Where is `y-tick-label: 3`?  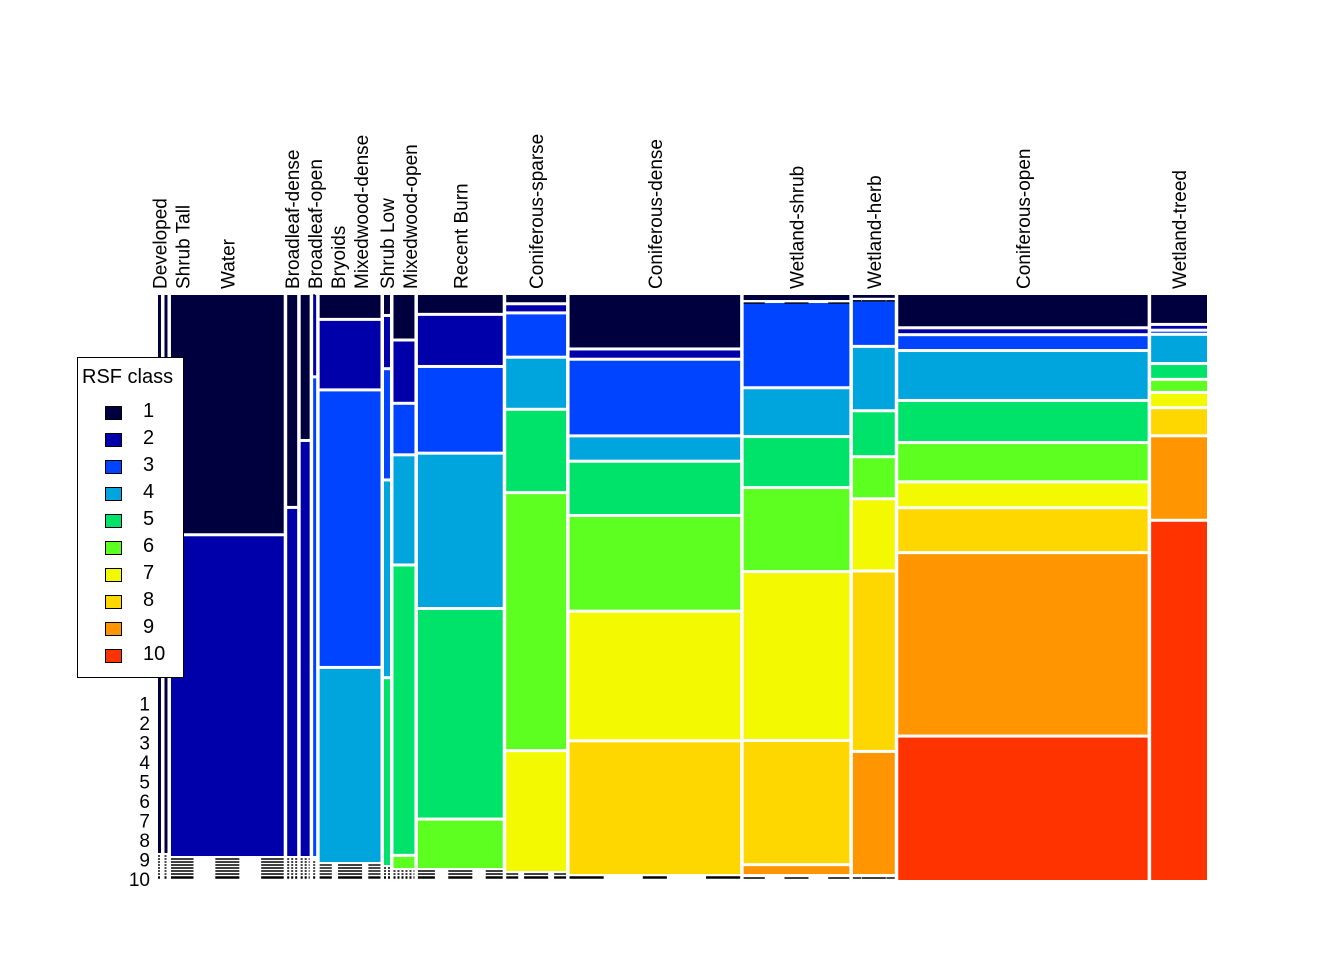 y-tick-label: 3 is located at coordinates (144, 744).